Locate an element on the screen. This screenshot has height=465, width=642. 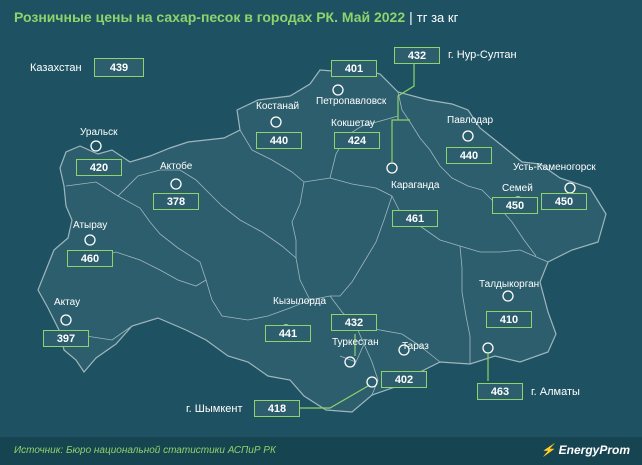
marker-shymkent is located at coordinates (372, 382).